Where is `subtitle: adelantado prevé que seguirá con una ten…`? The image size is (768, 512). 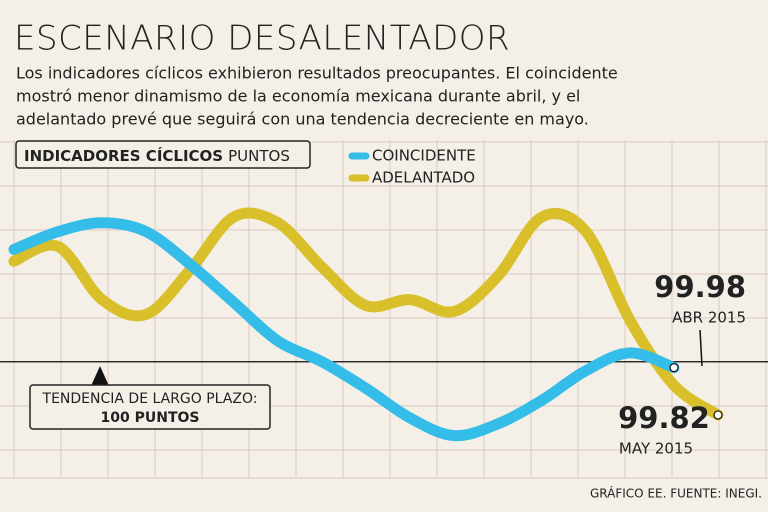
subtitle: adelantado prevé que seguirá con una ten… is located at coordinates (302, 119).